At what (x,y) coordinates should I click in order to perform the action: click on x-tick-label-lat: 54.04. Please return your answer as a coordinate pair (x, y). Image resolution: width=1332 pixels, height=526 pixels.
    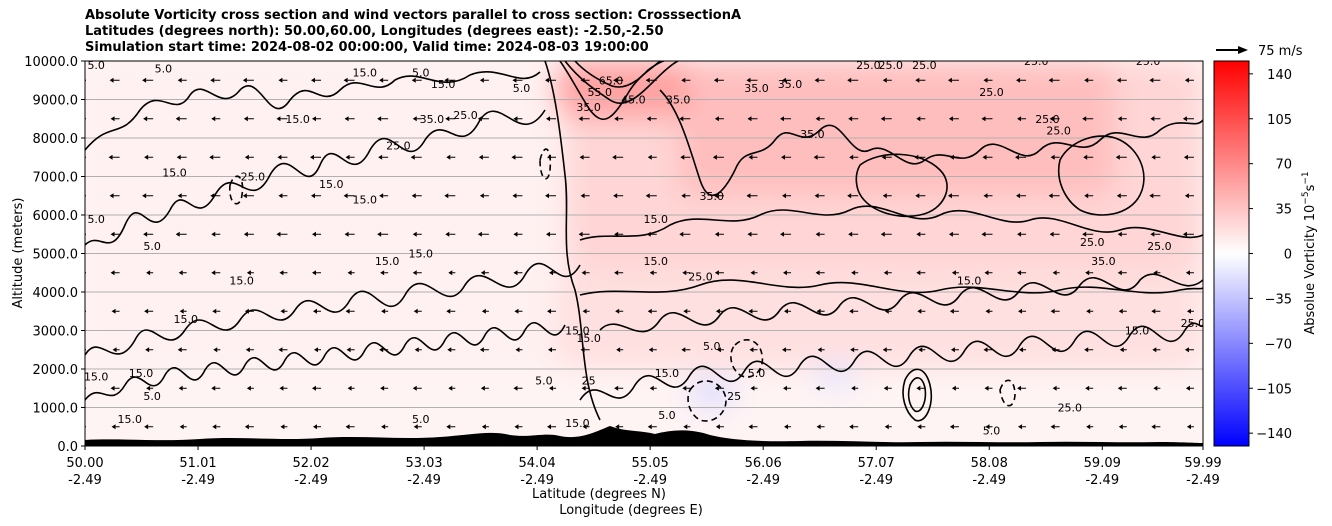
    Looking at the image, I should click on (537, 463).